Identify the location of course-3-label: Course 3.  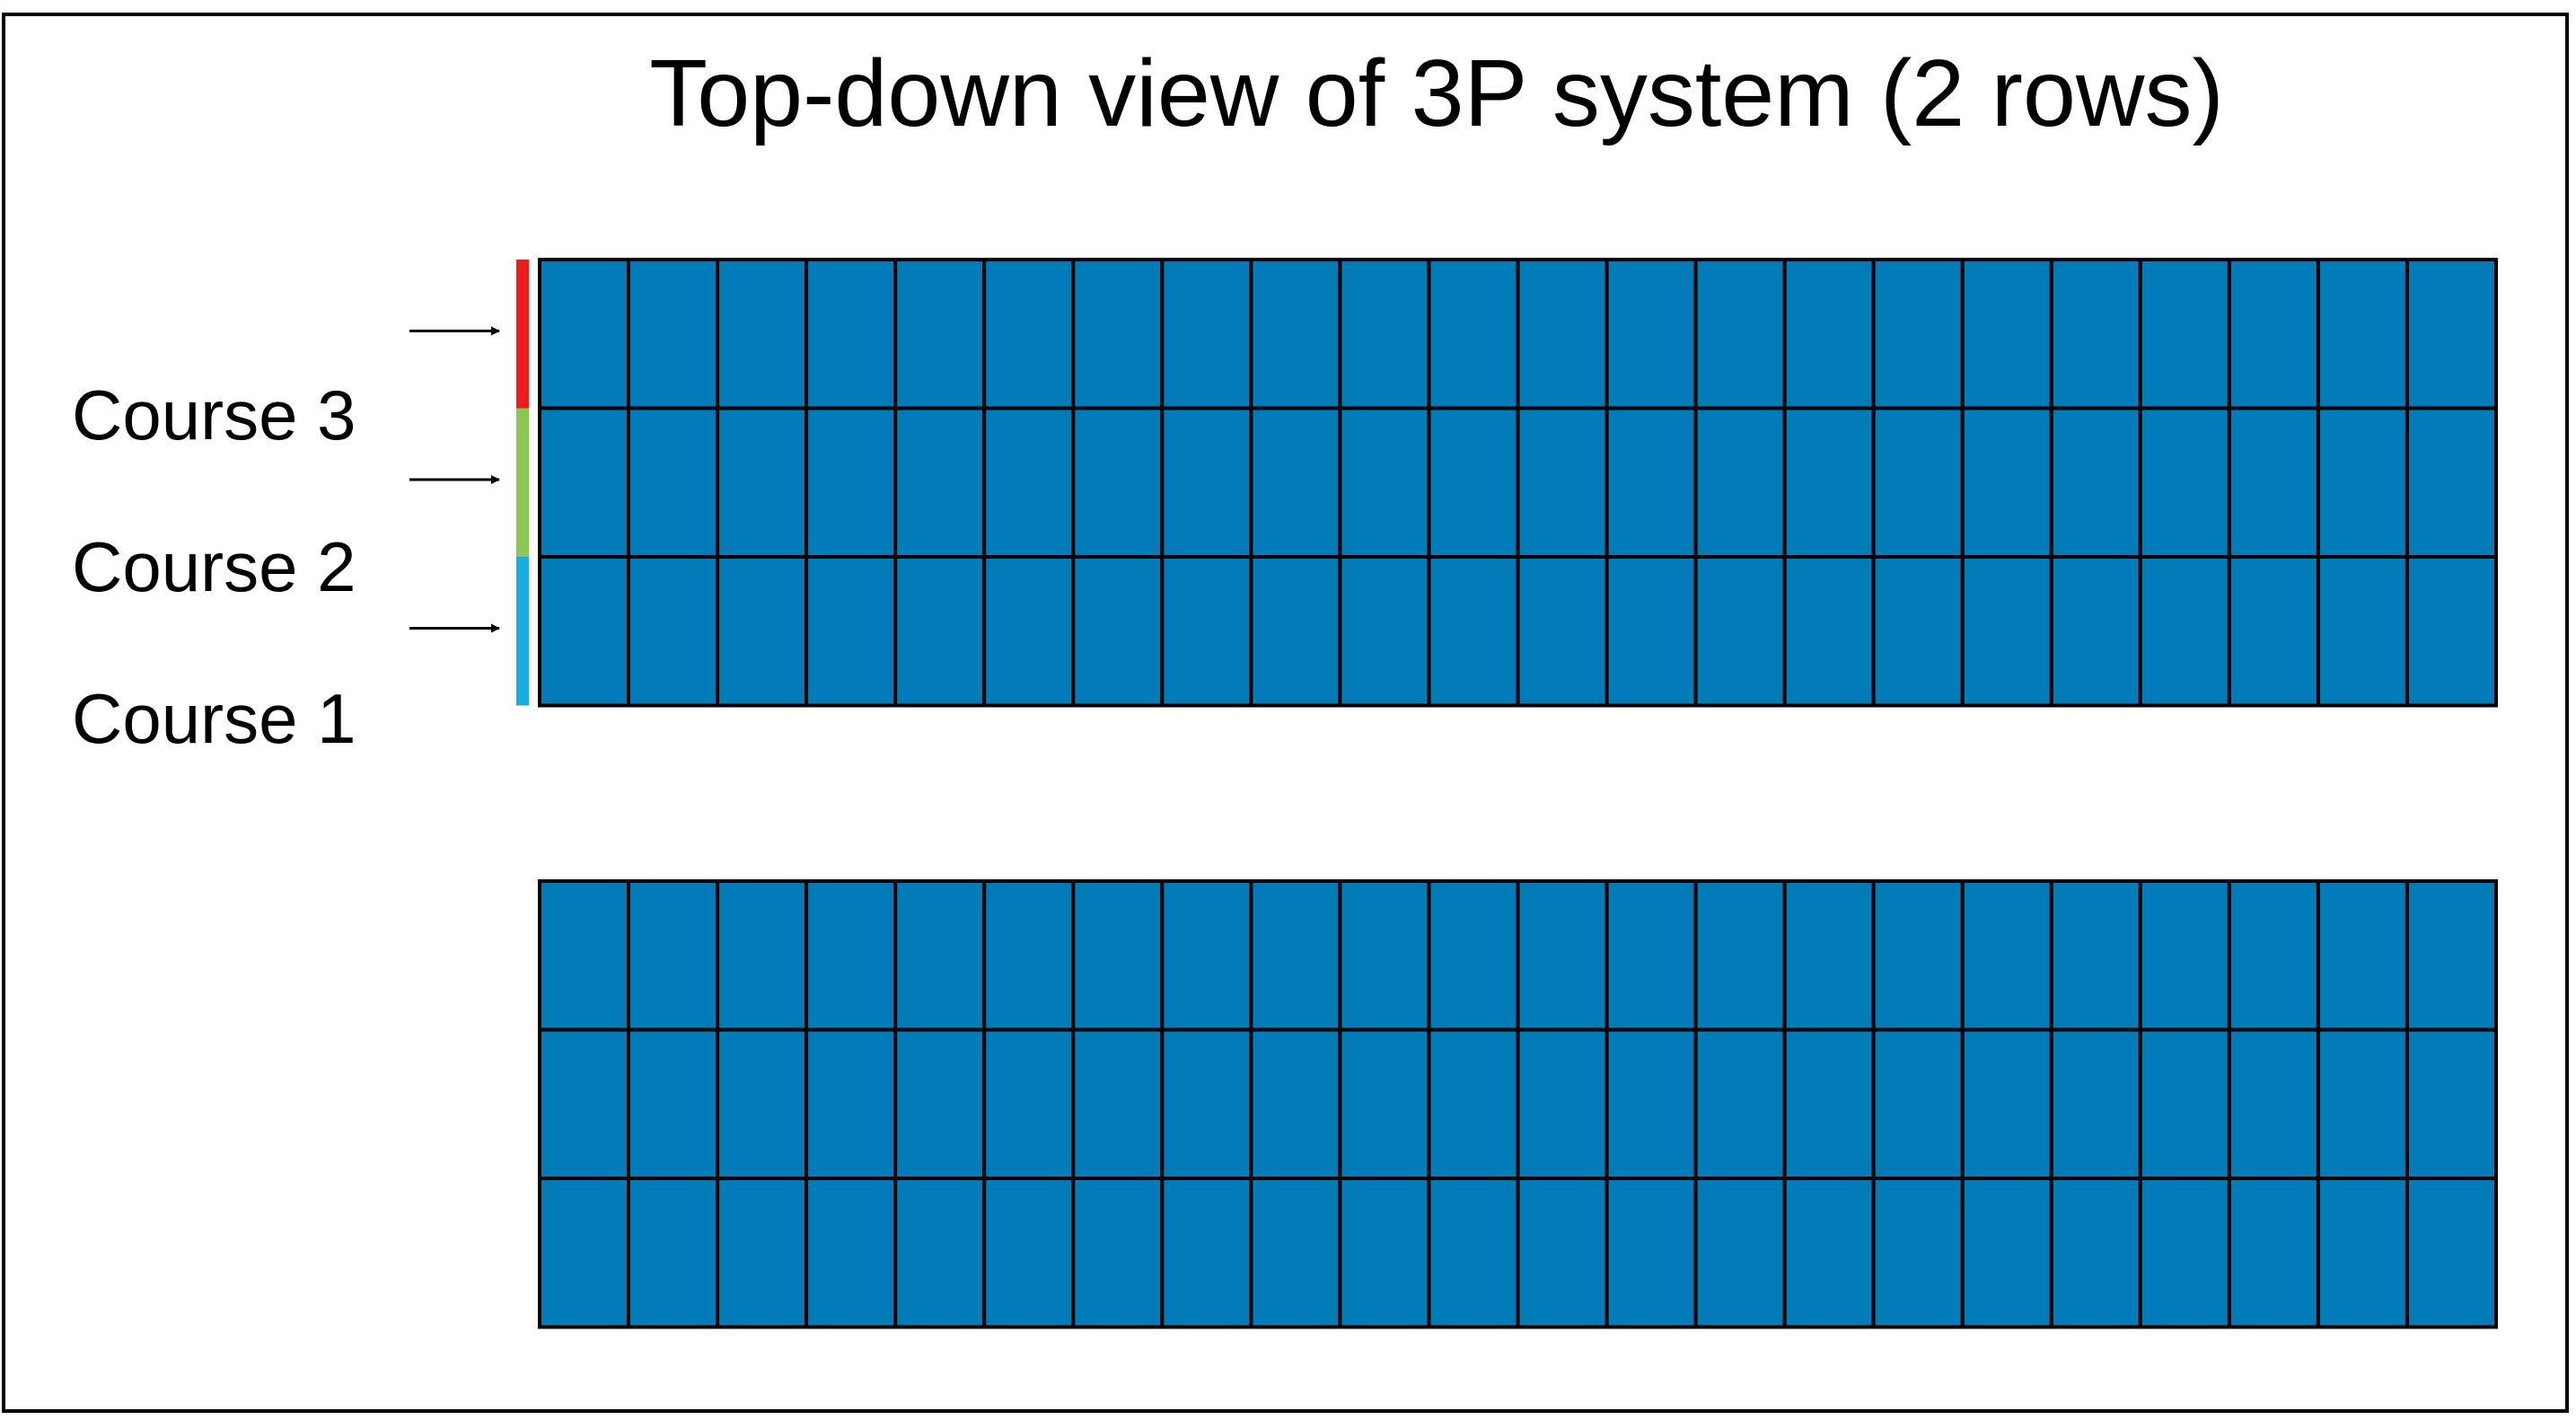
(214, 414).